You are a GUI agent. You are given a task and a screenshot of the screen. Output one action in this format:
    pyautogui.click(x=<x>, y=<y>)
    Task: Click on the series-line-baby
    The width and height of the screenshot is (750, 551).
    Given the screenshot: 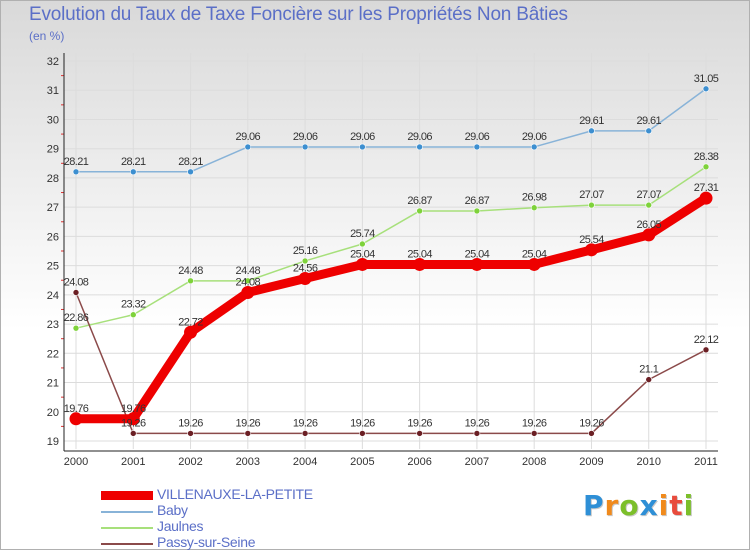 What is the action you would take?
    pyautogui.click(x=391, y=130)
    